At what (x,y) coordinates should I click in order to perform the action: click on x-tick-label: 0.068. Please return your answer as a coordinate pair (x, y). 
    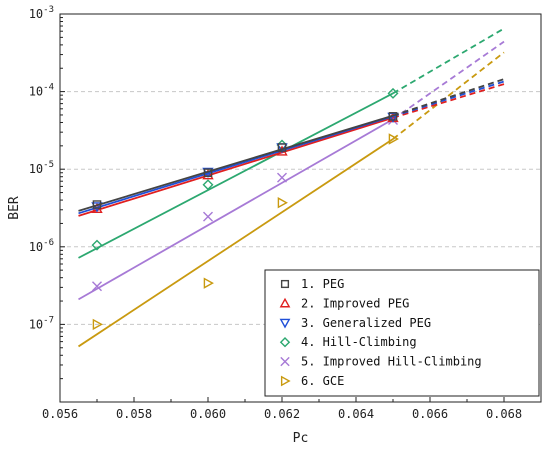
    Looking at the image, I should click on (504, 414).